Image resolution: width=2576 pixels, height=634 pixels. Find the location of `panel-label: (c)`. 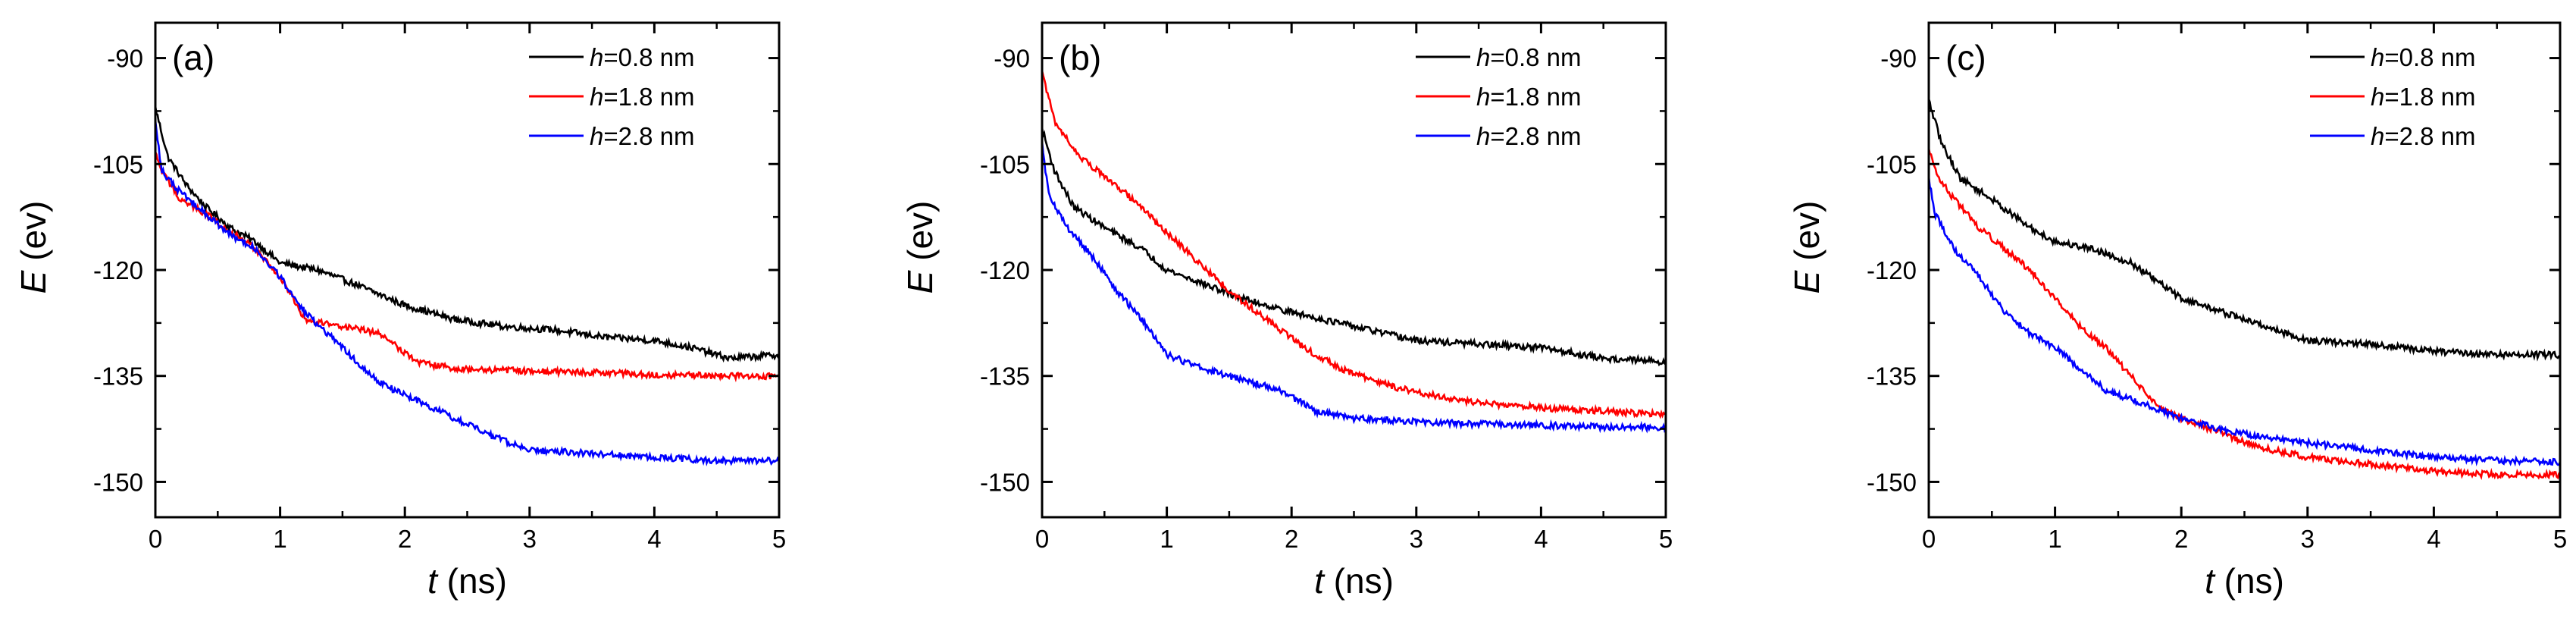

panel-label: (c) is located at coordinates (1965, 58).